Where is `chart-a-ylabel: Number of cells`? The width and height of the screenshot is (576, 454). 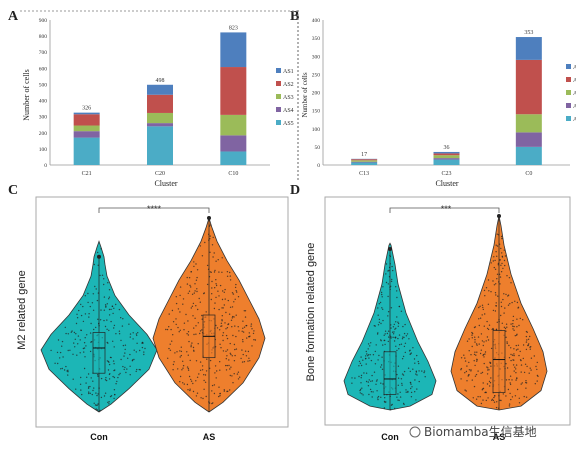
chart-a-ylabel: Number of cells is located at coordinates (26, 95).